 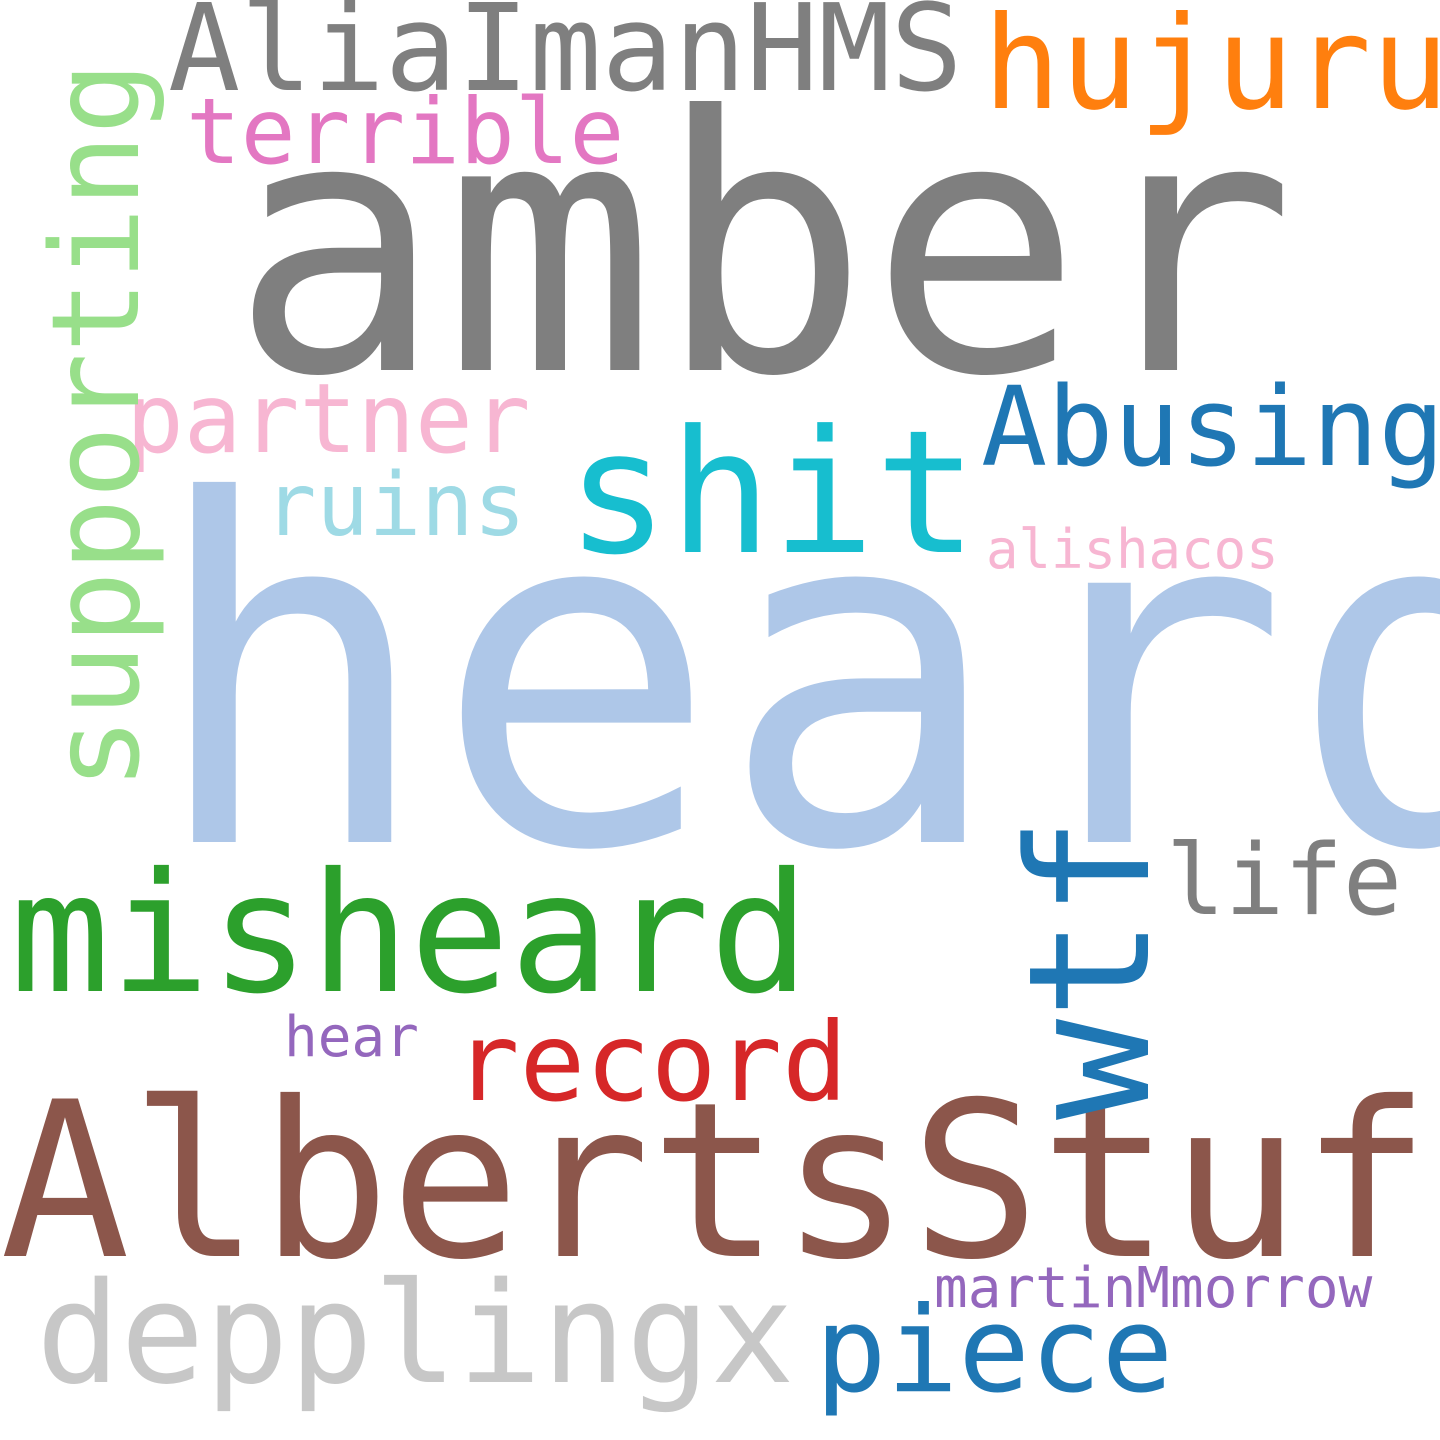 What do you see at coordinates (1211, 69) in the screenshot?
I see `word-hujuru: hujuru` at bounding box center [1211, 69].